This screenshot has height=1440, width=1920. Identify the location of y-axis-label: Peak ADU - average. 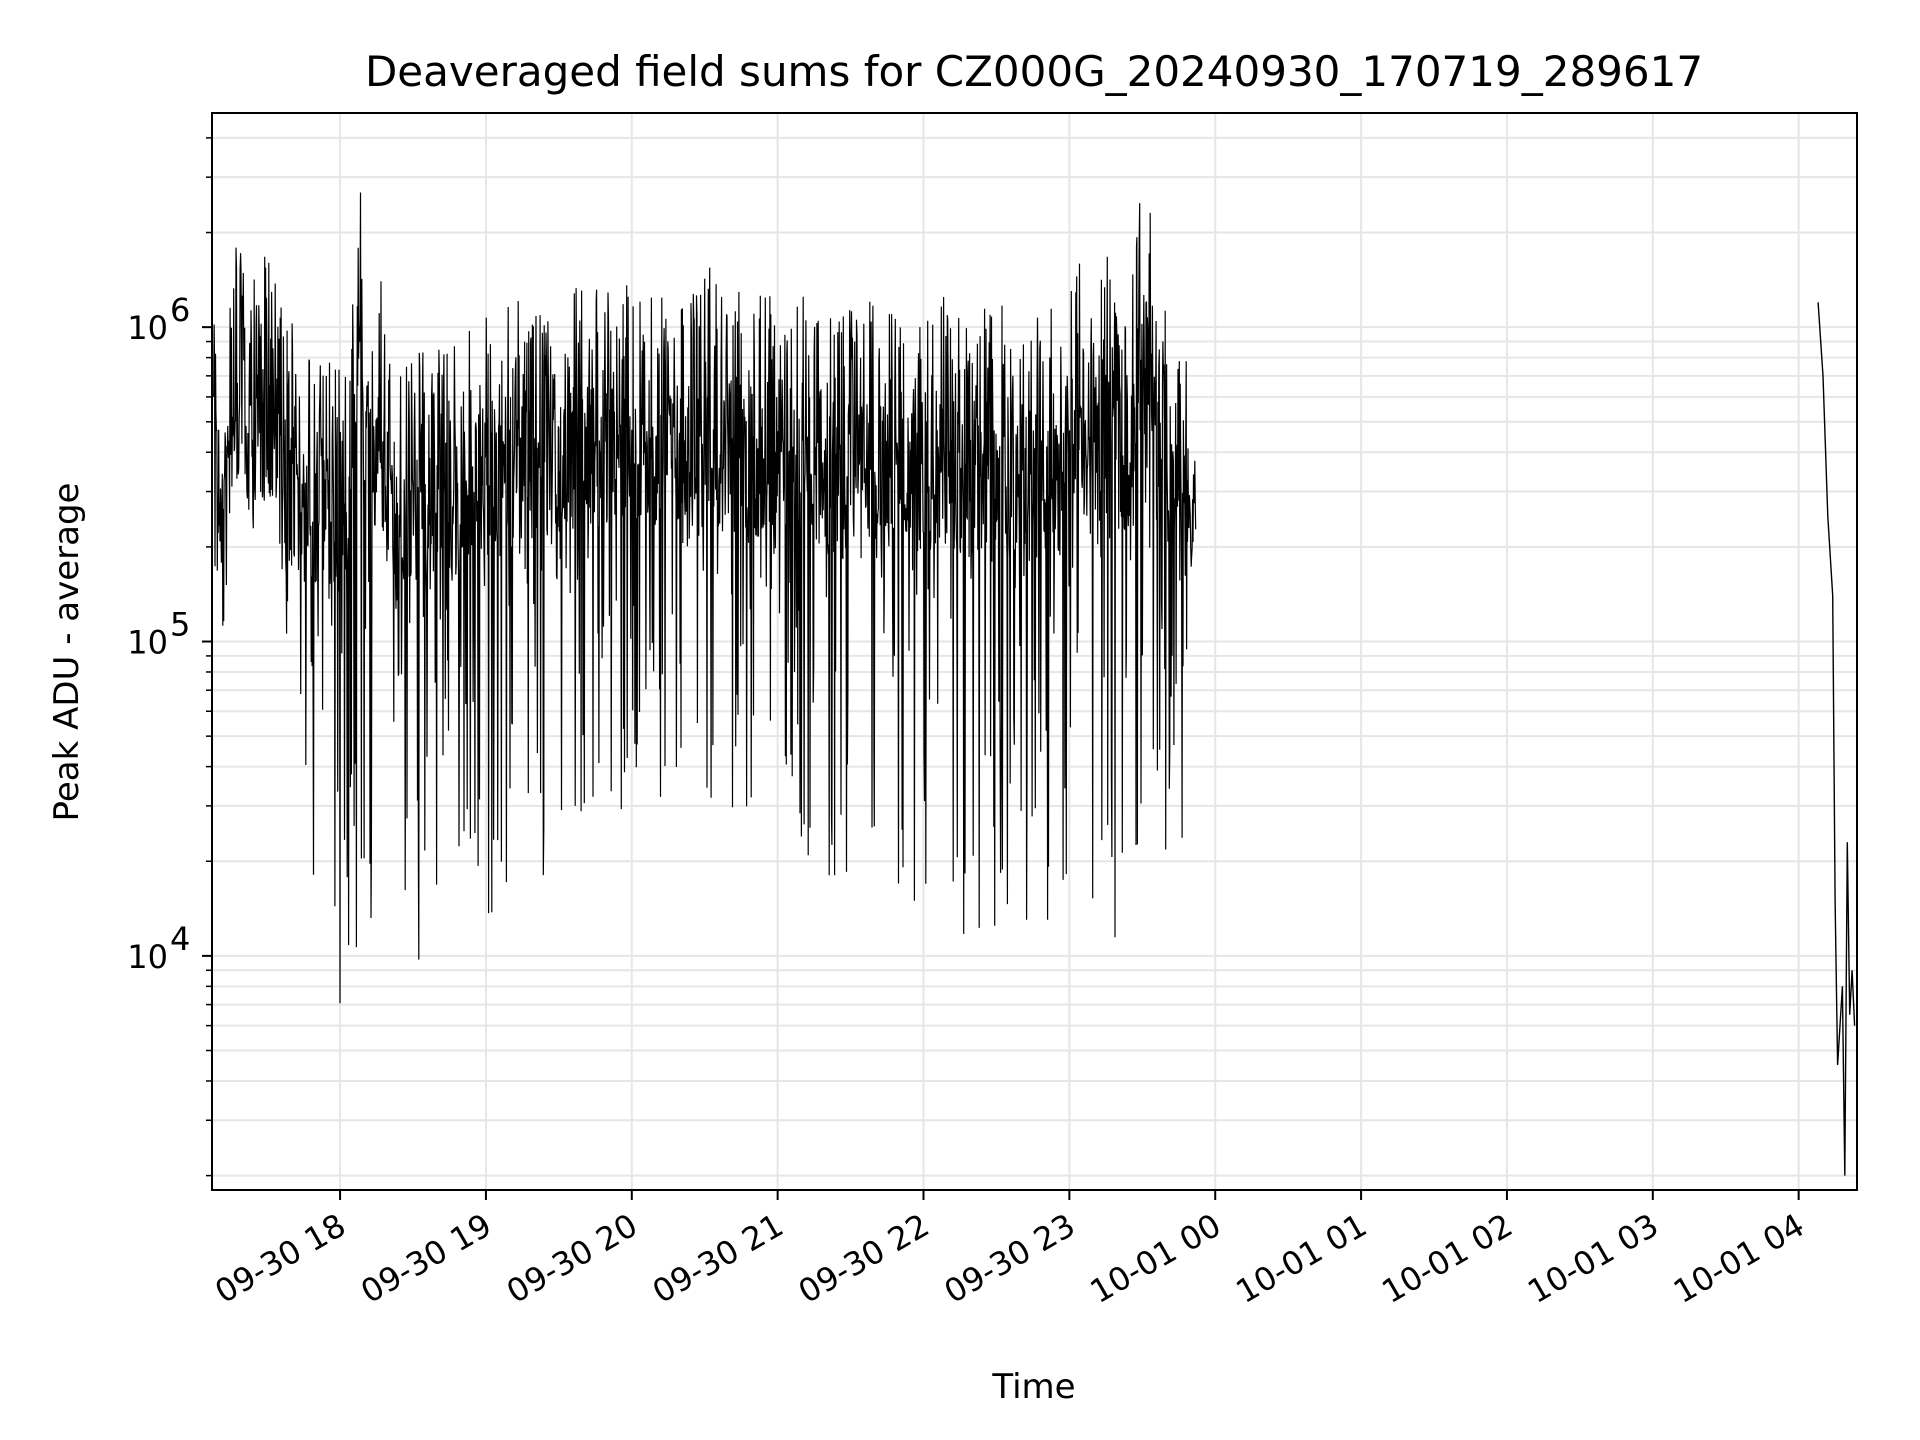
(67, 652).